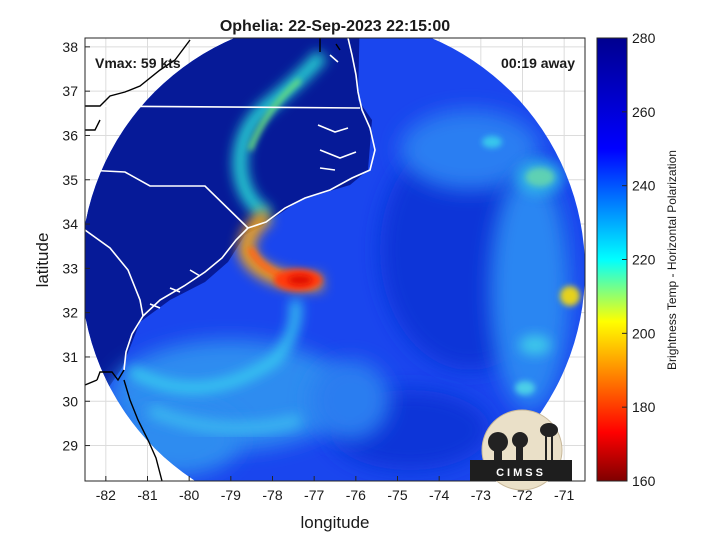  What do you see at coordinates (644, 38) in the screenshot?
I see `colorbar-tick-label: 280` at bounding box center [644, 38].